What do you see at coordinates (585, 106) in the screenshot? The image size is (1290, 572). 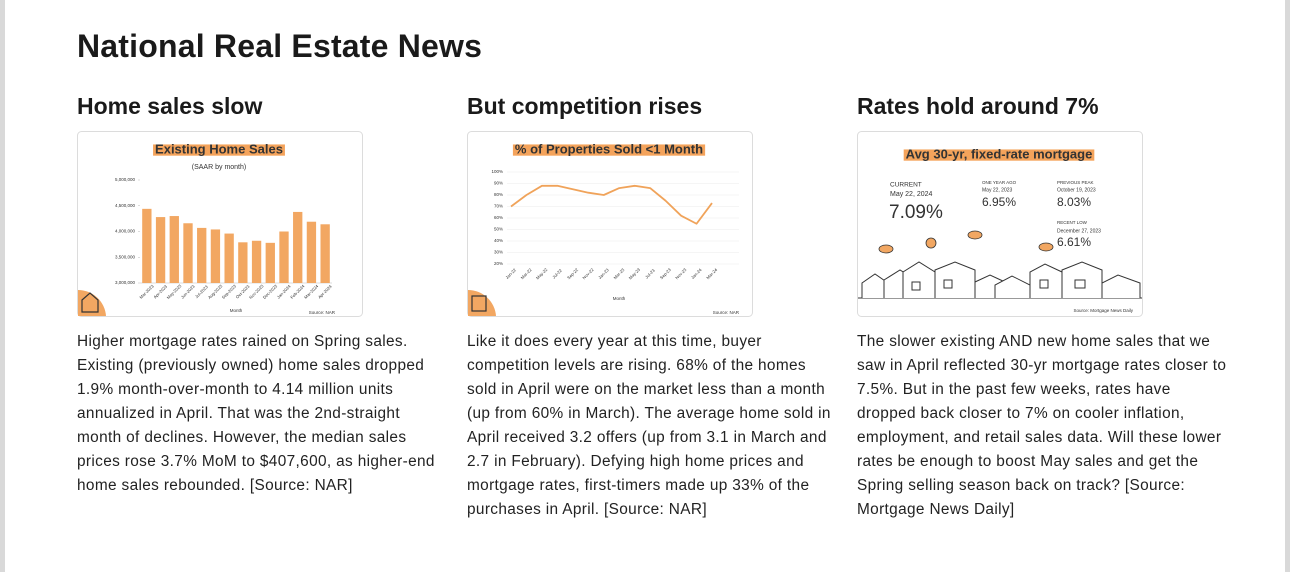 I see `column-heading: But competition rises` at bounding box center [585, 106].